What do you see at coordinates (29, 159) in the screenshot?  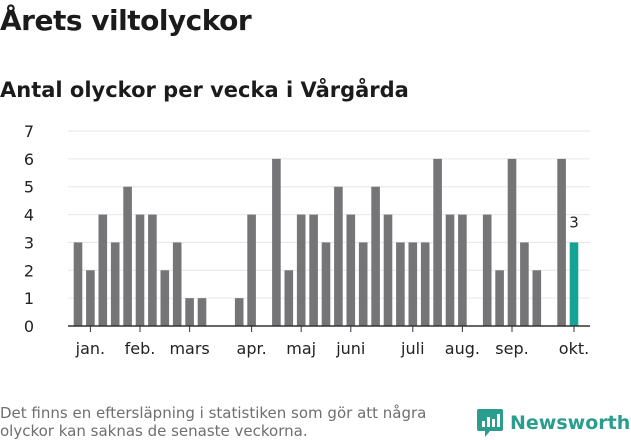 I see `y-tick-label: 6` at bounding box center [29, 159].